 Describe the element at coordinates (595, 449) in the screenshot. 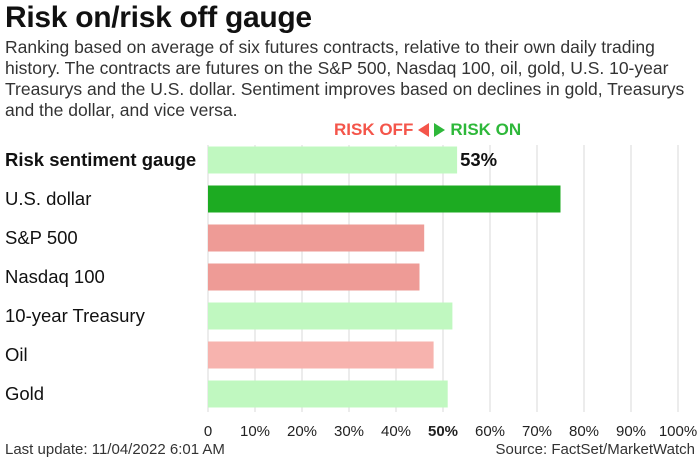

I see `source-credit: Source: FactSet/MarketWatch` at that location.